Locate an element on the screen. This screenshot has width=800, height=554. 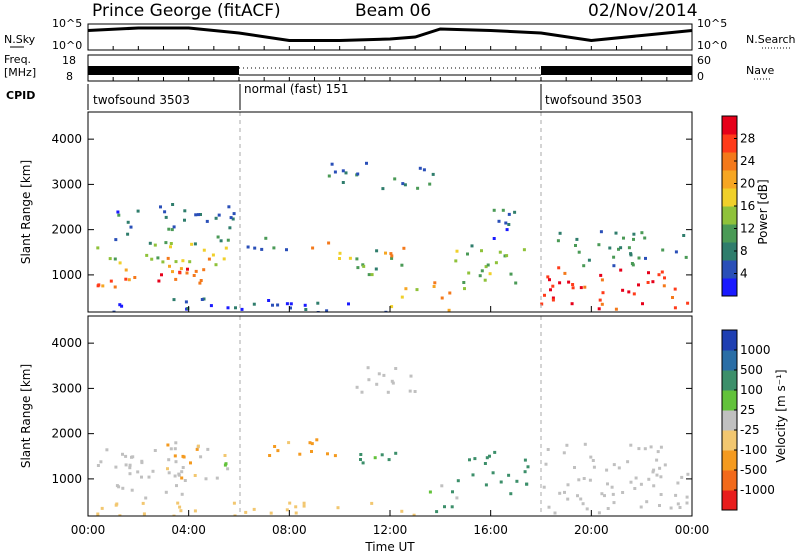
ytick-label-0: 1000 is located at coordinates (66, 479).